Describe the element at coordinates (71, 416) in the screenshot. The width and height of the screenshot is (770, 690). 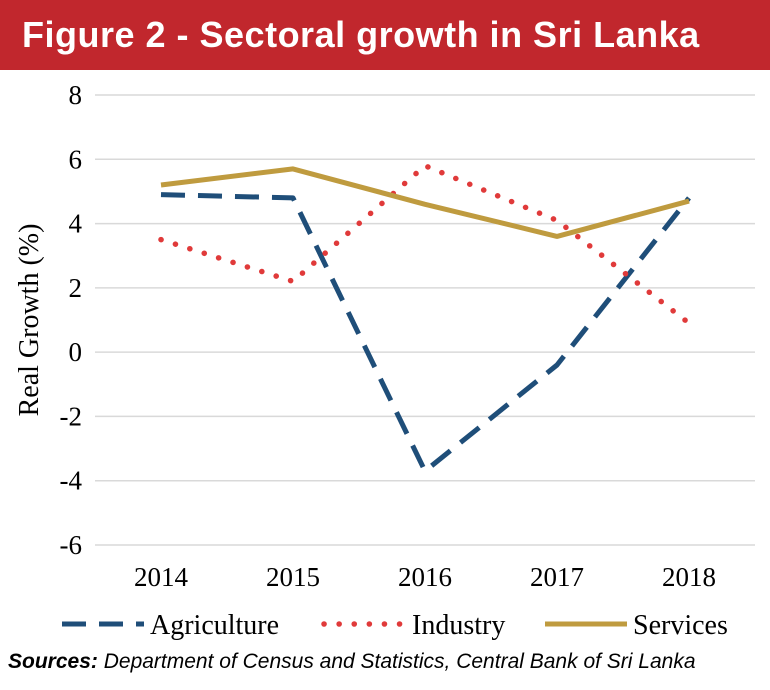
I see `y-tick-label: -2` at that location.